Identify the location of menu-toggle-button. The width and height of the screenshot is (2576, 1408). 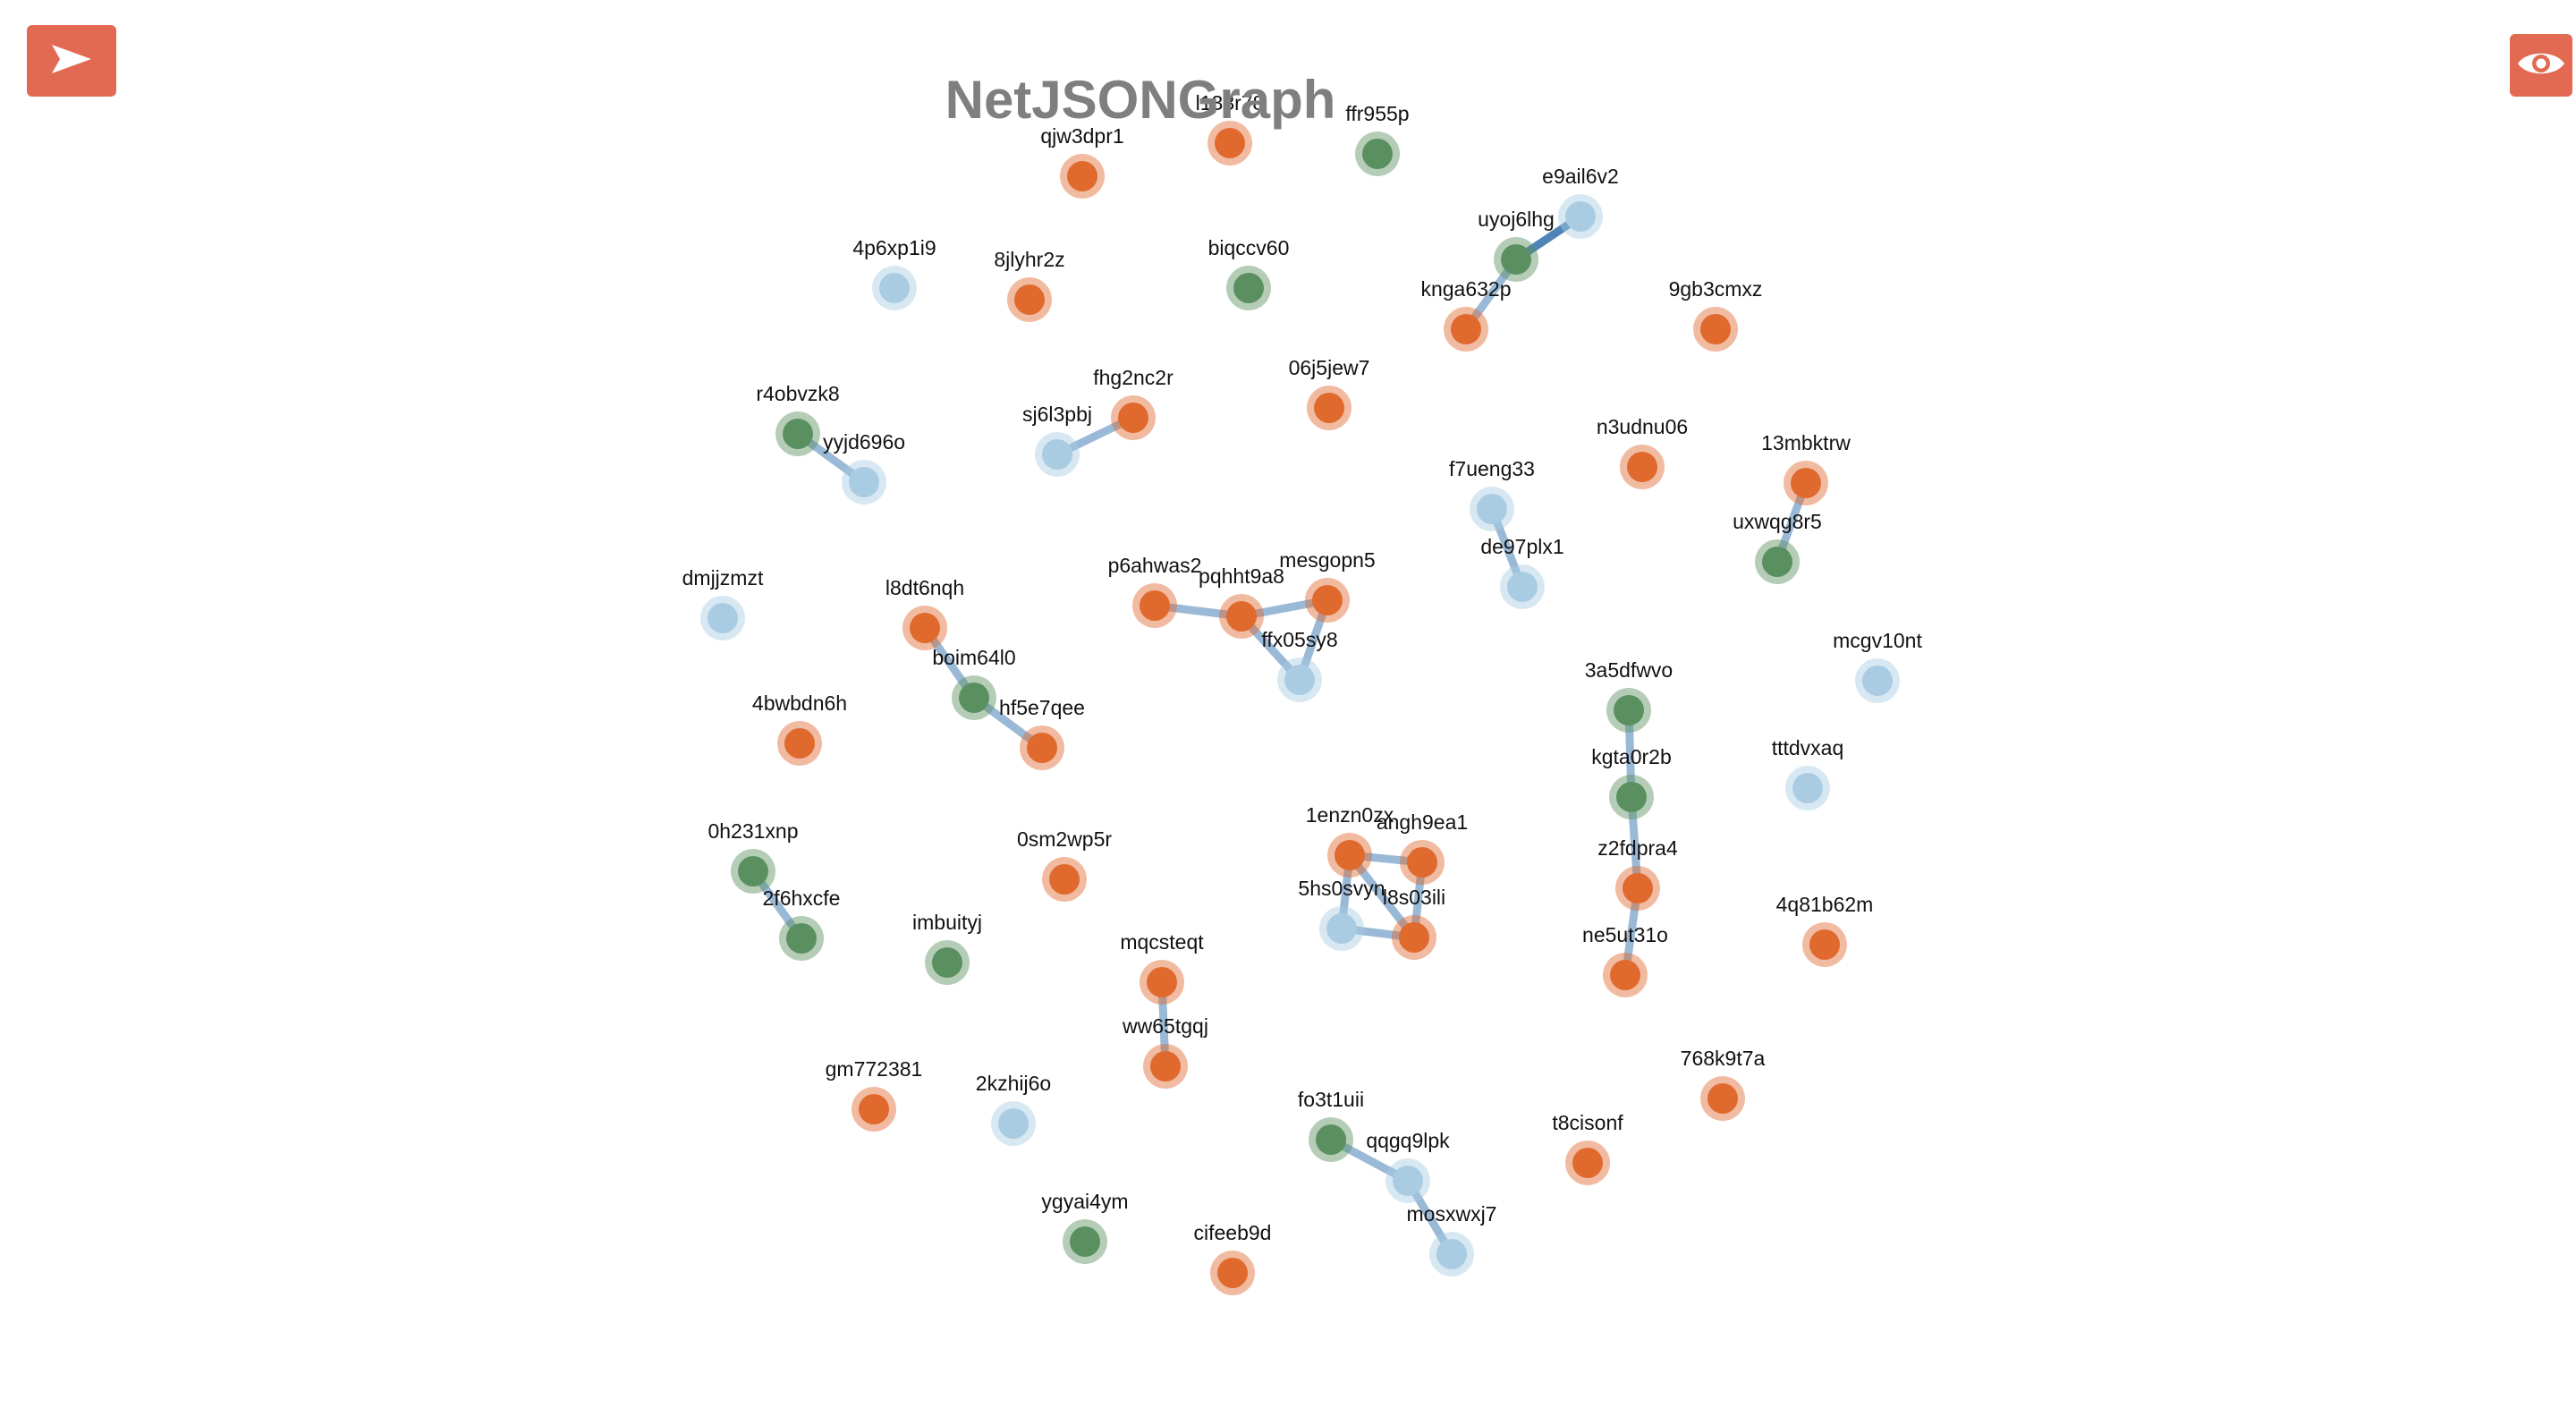
(71, 61).